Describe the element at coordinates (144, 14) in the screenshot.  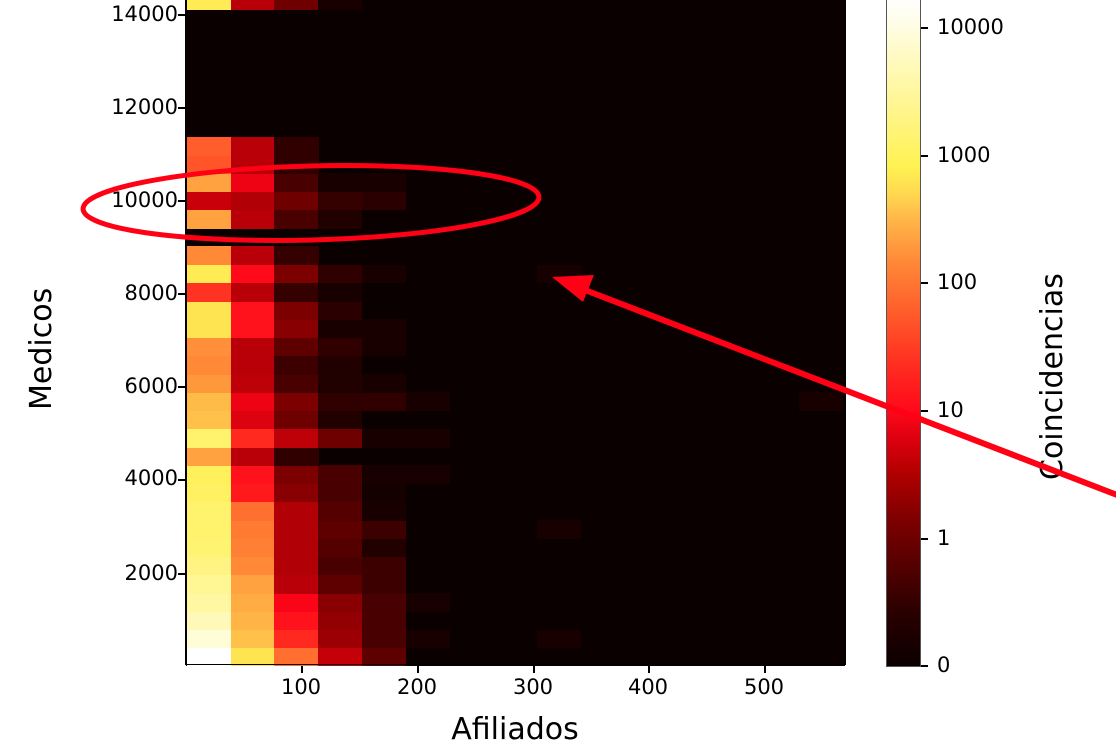
I see `y-tick-label: 14000` at that location.